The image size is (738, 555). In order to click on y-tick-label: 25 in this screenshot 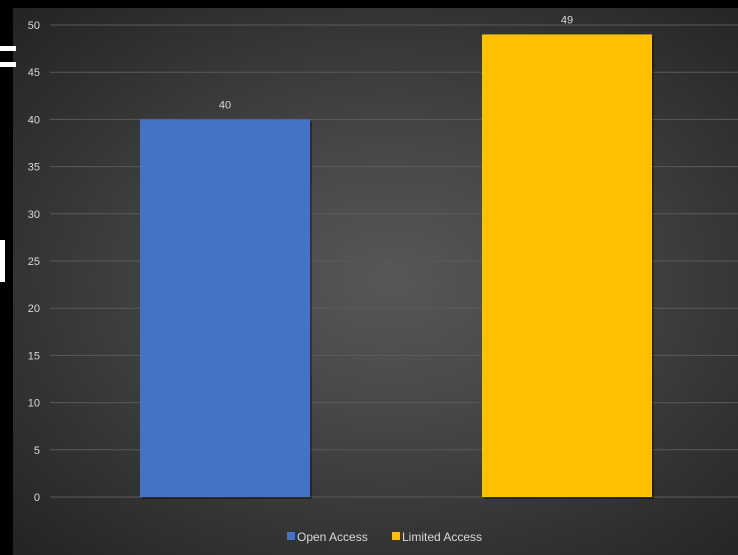, I will do `click(34, 262)`.